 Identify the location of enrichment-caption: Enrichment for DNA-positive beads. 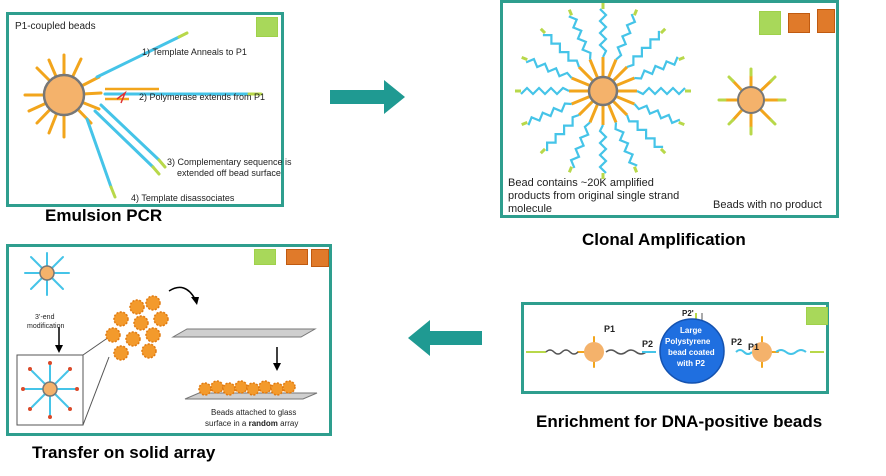
(679, 421).